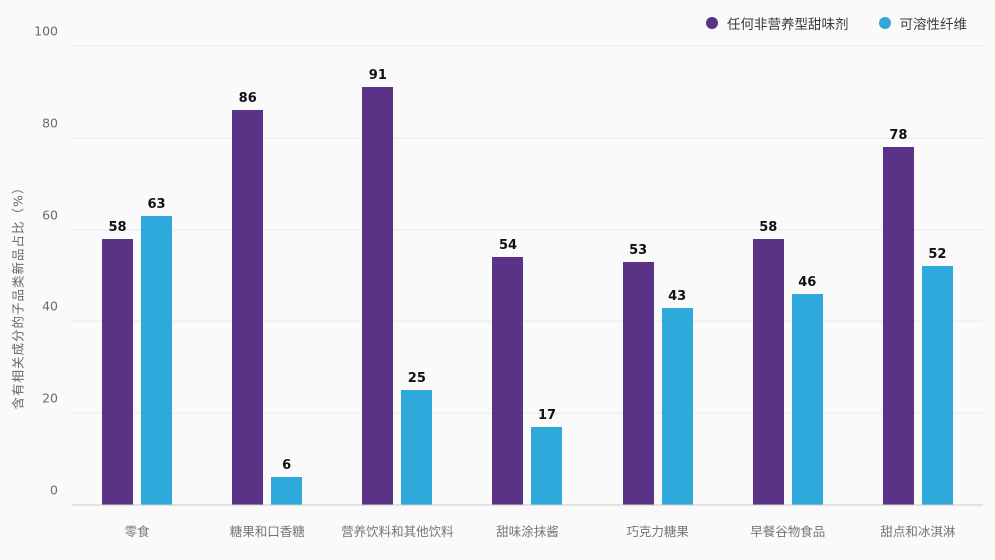 This screenshot has width=995, height=560. What do you see at coordinates (788, 275) in the screenshot?
I see `bar-group: 58 46` at bounding box center [788, 275].